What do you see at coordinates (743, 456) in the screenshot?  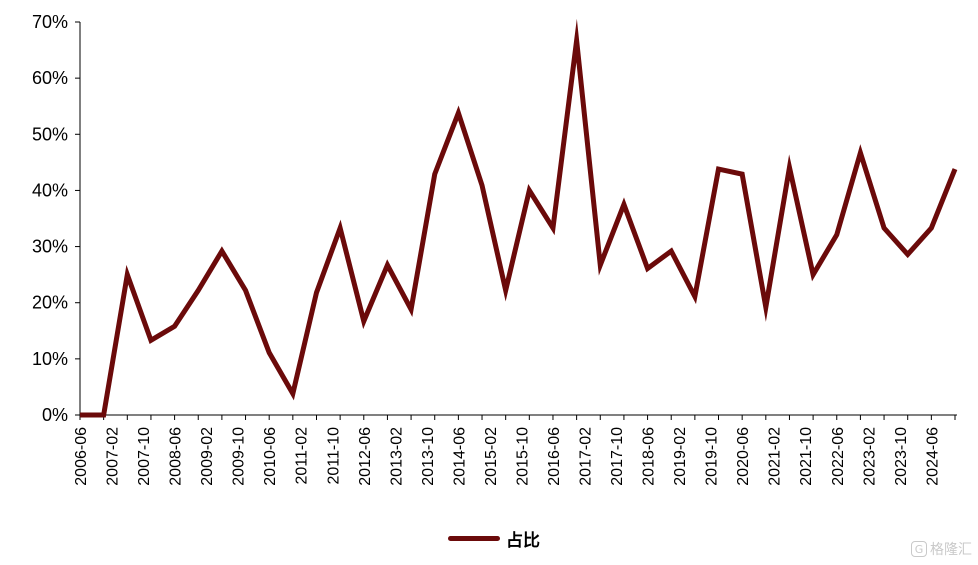 I see `x-tick-label: 2020-06` at bounding box center [743, 456].